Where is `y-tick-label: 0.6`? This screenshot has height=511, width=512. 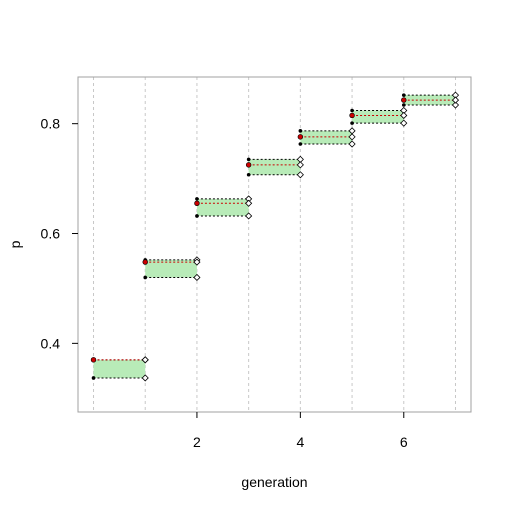
y-tick-label: 0.6 is located at coordinates (51, 234).